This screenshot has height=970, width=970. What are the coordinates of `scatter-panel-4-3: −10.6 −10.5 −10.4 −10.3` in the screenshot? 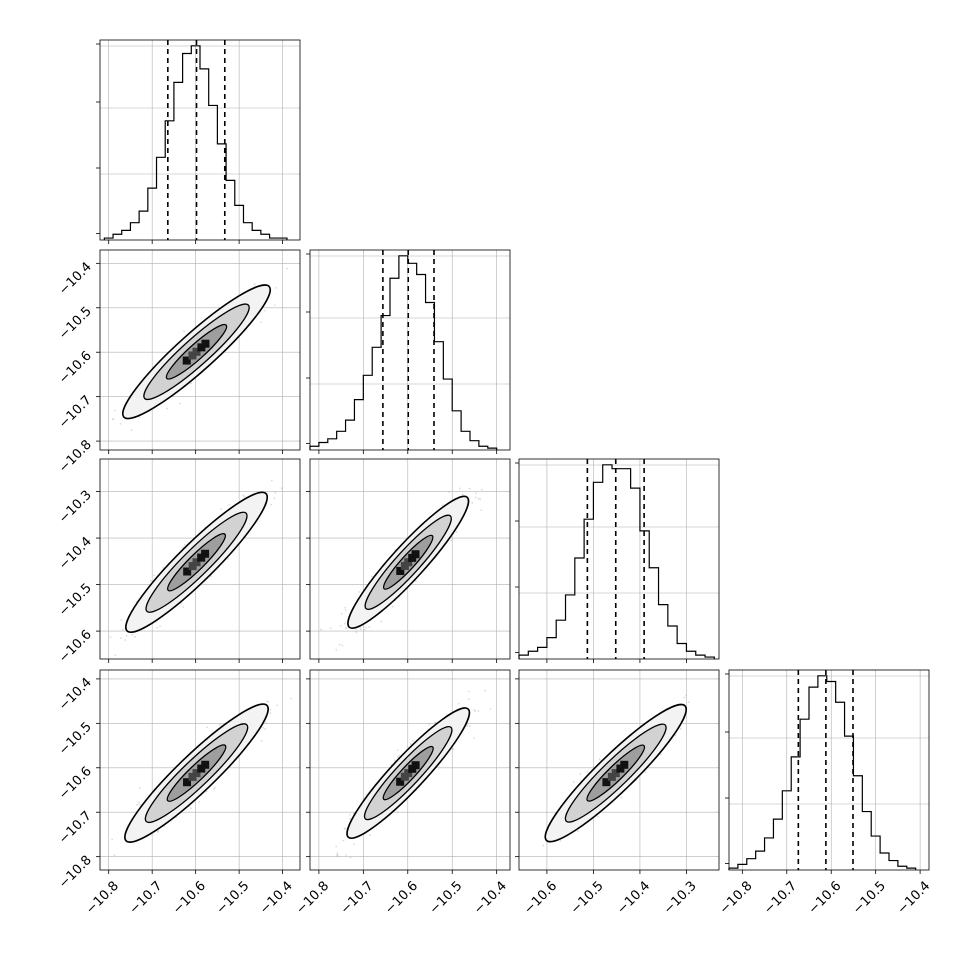 It's located at (617, 793).